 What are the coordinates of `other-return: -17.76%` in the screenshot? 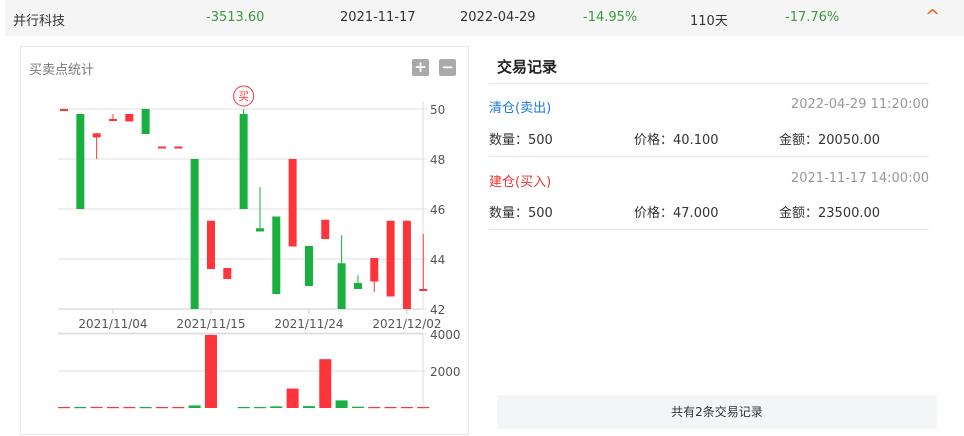 It's located at (812, 17).